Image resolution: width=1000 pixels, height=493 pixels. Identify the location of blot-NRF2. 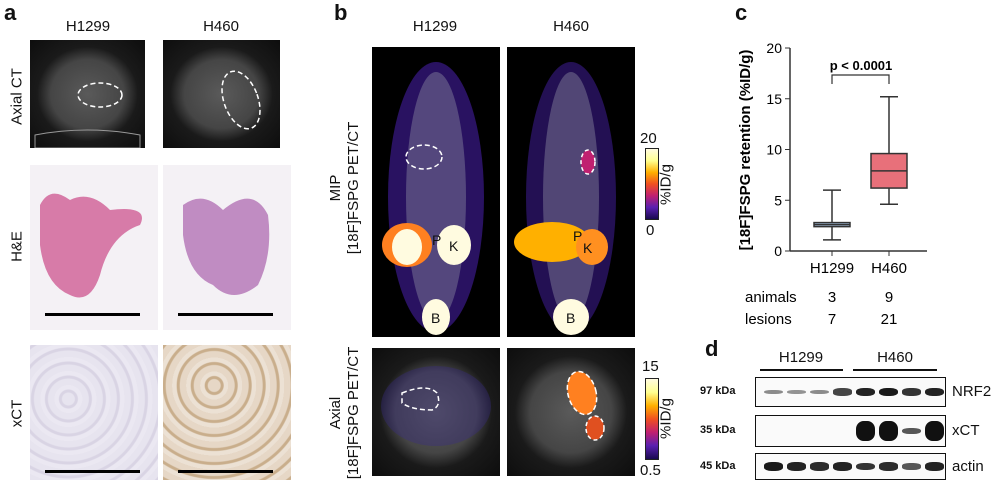
(850, 392).